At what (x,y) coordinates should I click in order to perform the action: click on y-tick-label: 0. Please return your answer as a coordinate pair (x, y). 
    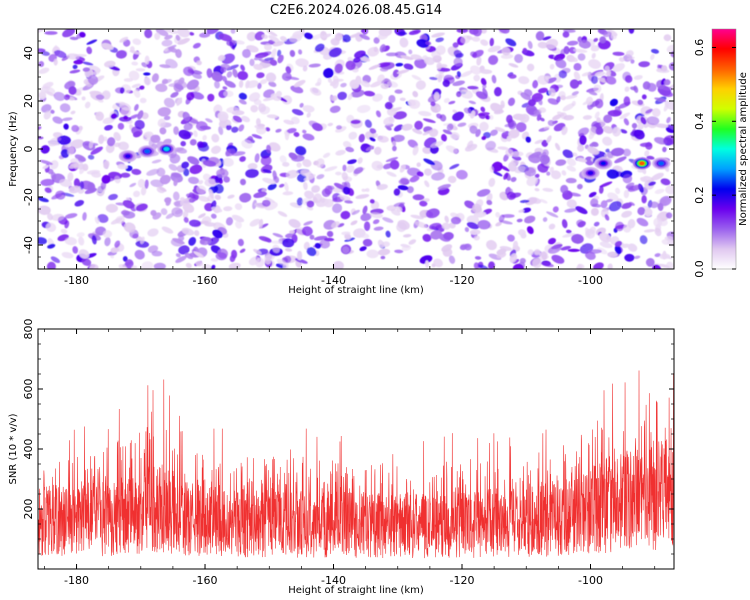
    Looking at the image, I should click on (28, 149).